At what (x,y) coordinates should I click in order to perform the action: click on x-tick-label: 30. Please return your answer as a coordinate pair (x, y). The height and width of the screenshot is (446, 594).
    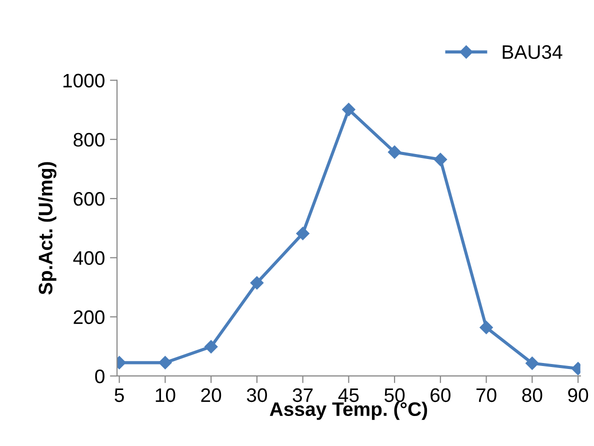
    Looking at the image, I should click on (256, 395).